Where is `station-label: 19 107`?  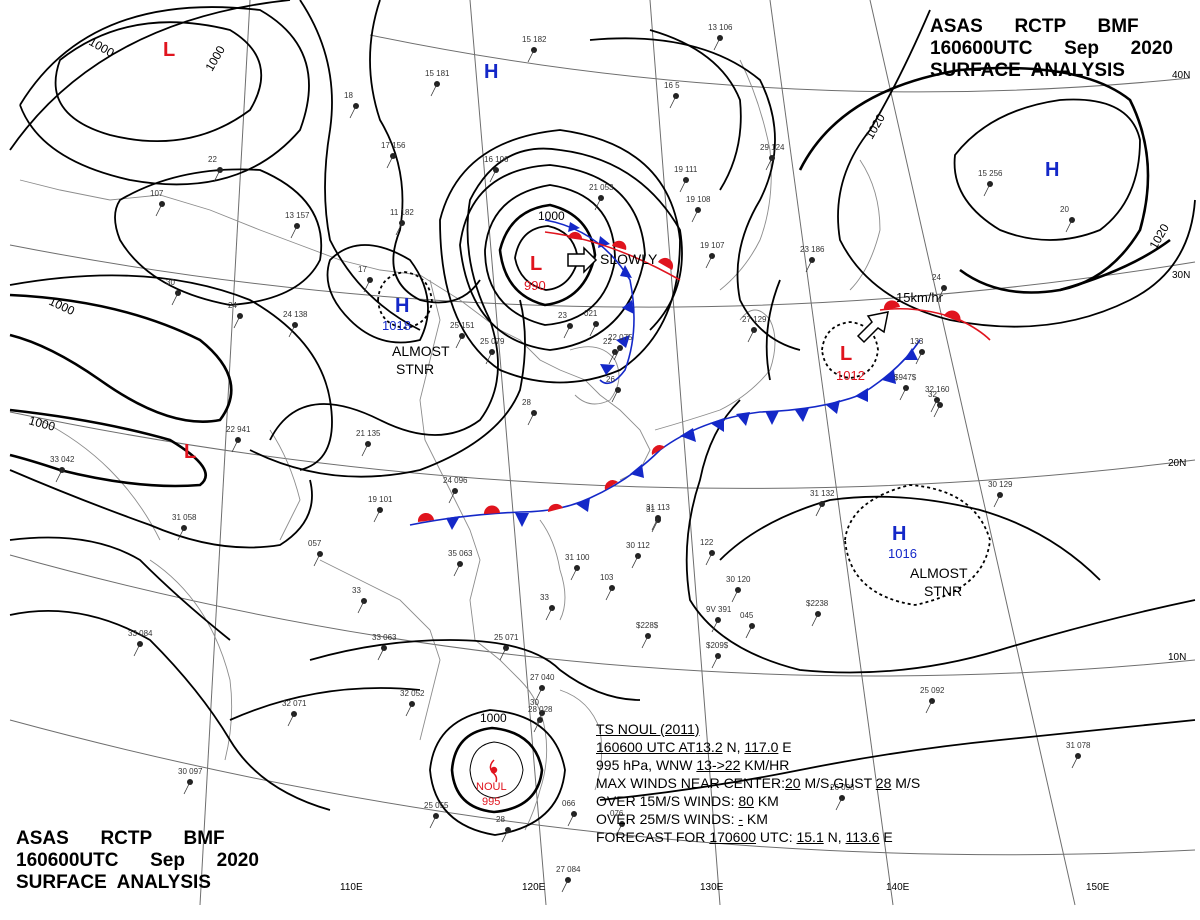
station-label: 19 107 is located at coordinates (712, 245).